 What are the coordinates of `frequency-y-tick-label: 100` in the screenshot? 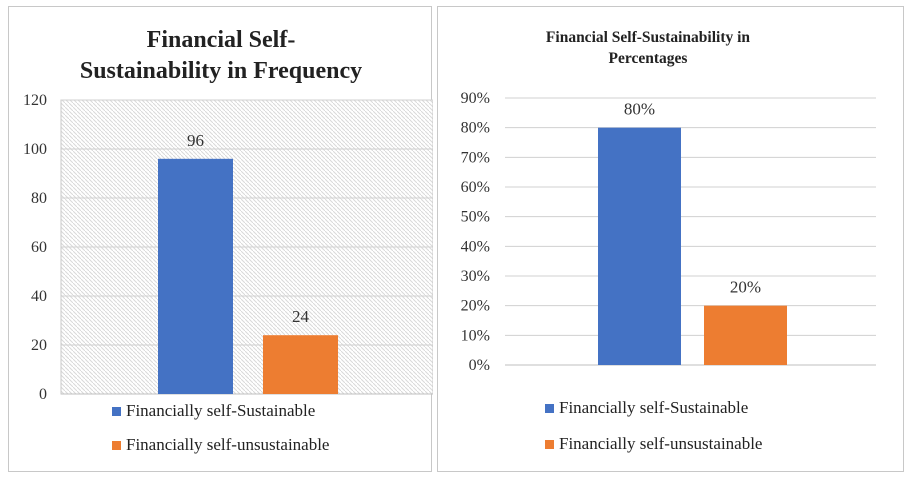 It's located at (35, 149).